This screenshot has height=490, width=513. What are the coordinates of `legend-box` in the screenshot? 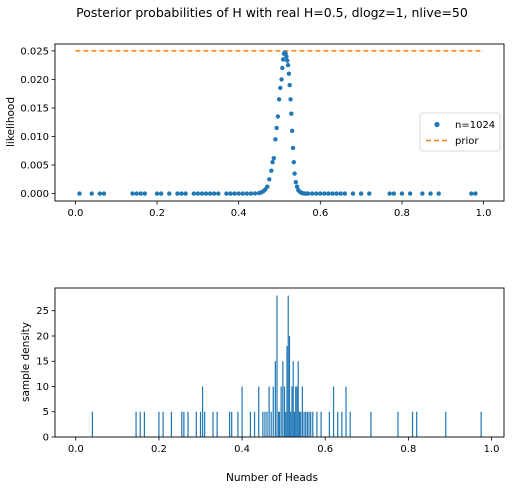 It's located at (460, 132).